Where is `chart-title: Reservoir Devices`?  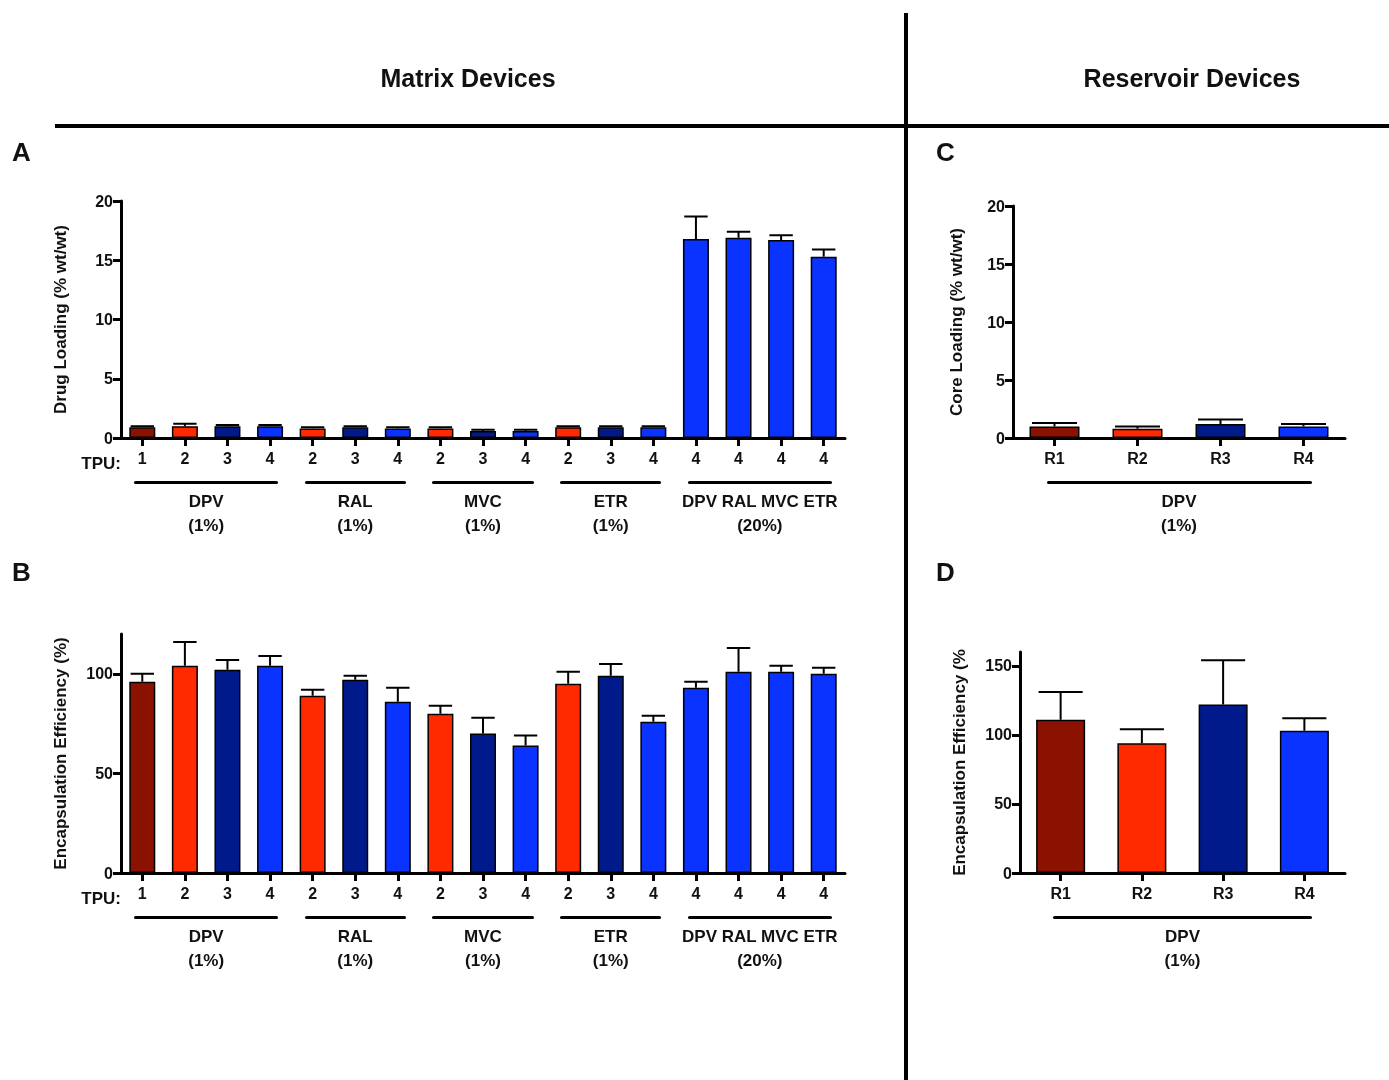 chart-title: Reservoir Devices is located at coordinates (1192, 77).